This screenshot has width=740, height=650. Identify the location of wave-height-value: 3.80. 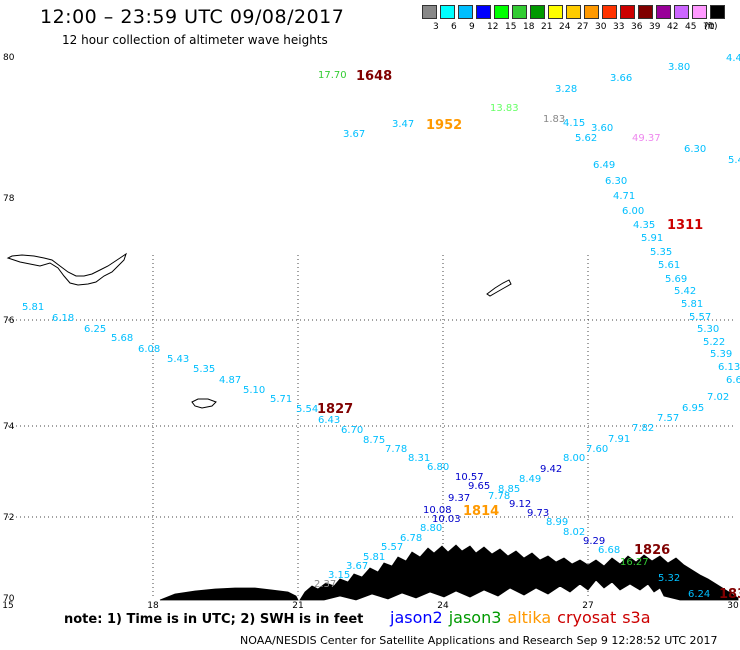
(679, 67).